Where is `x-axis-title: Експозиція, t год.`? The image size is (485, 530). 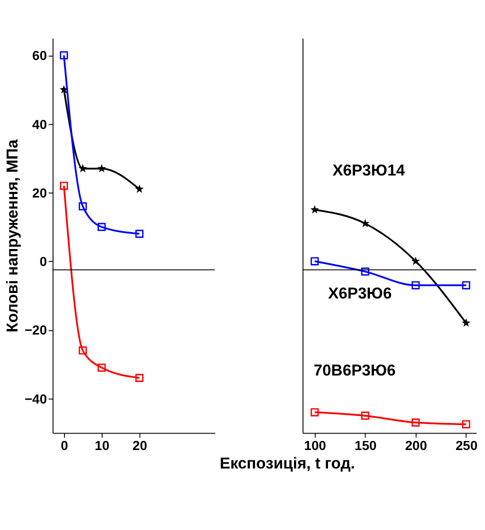 x-axis-title: Експозиція, t год. is located at coordinates (287, 463).